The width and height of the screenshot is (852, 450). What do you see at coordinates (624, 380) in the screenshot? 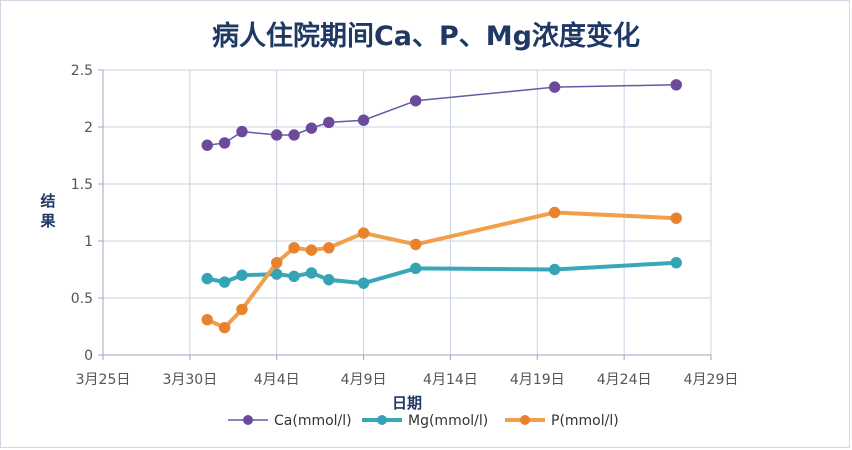
I see `x-tick-label: 4月24日` at bounding box center [624, 380].